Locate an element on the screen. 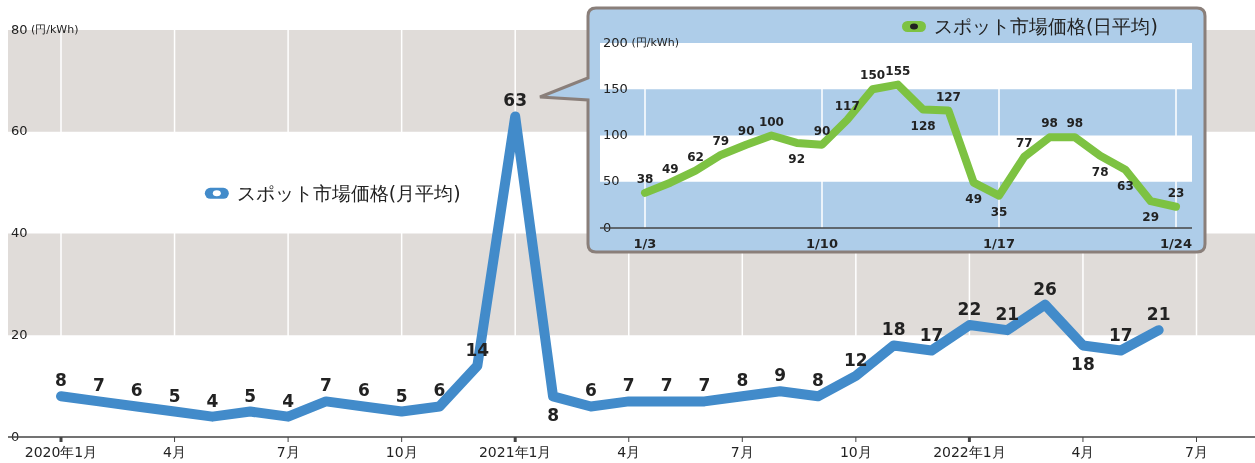 This screenshot has height=463, width=1255. data-label: 92 is located at coordinates (797, 158).